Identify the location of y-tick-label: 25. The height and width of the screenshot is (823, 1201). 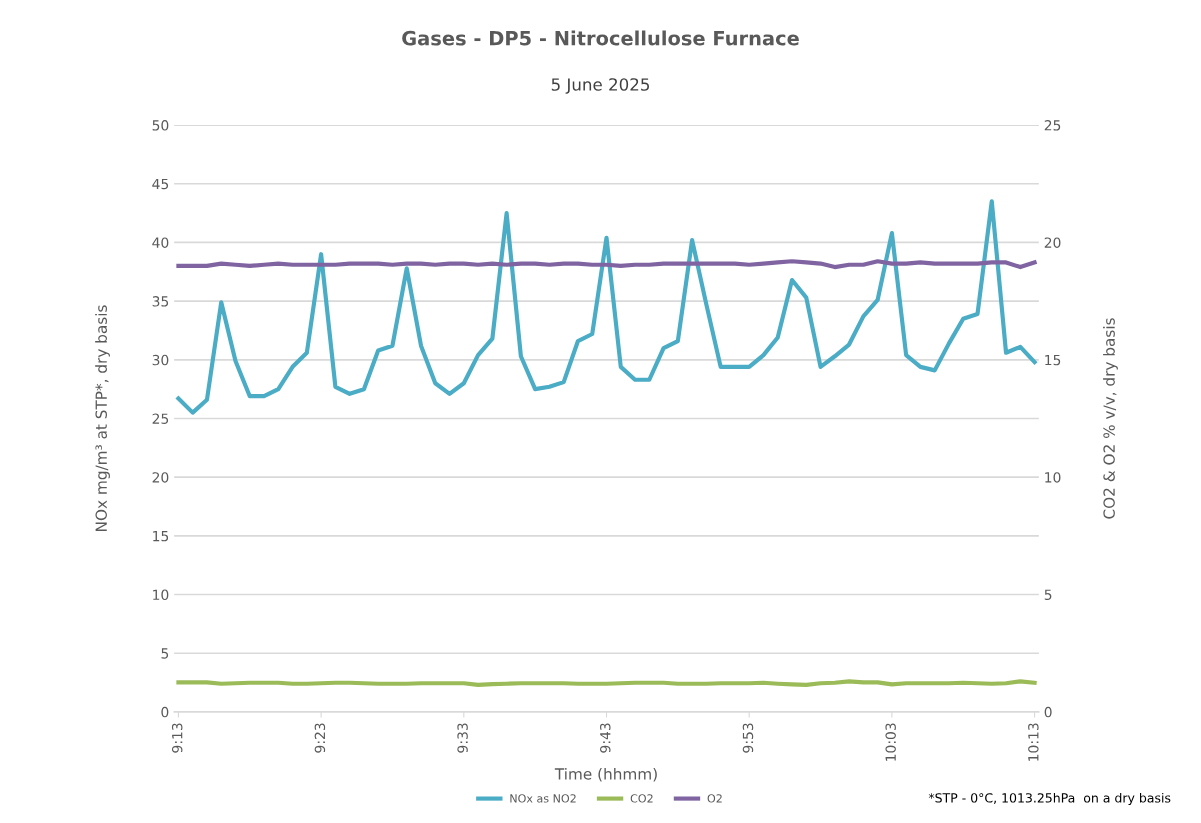
(160, 418).